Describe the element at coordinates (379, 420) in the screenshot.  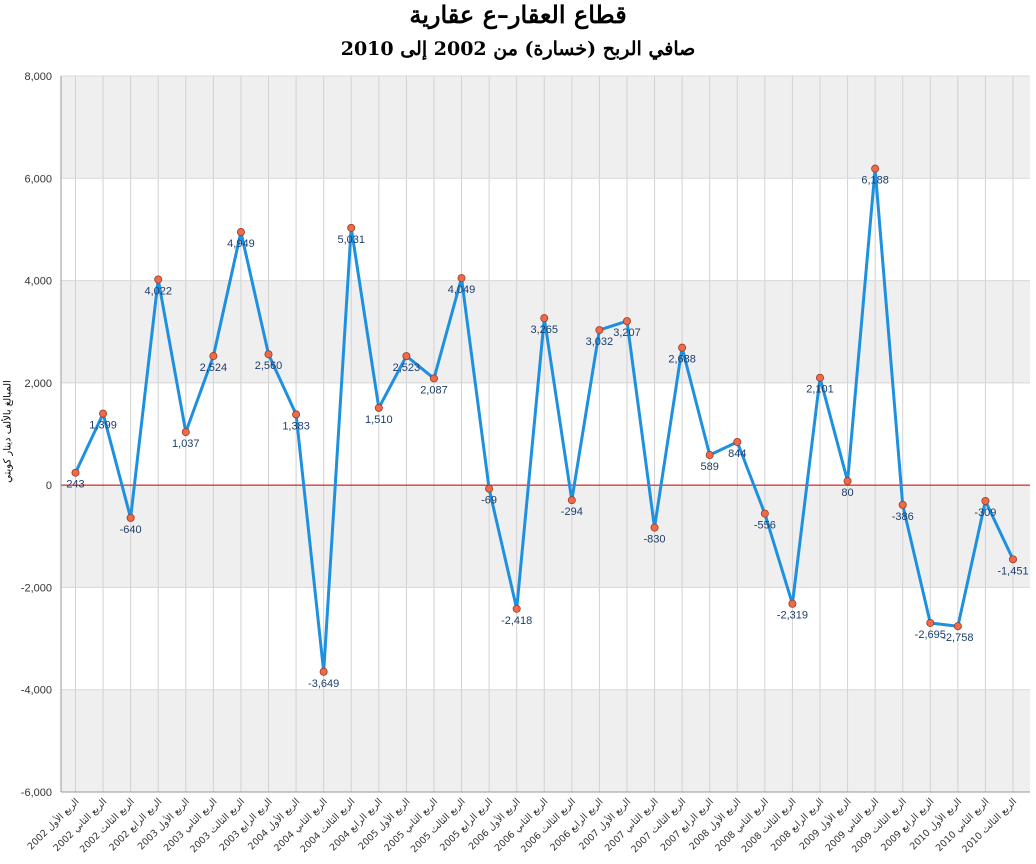
I see `data-label: 1,510` at that location.